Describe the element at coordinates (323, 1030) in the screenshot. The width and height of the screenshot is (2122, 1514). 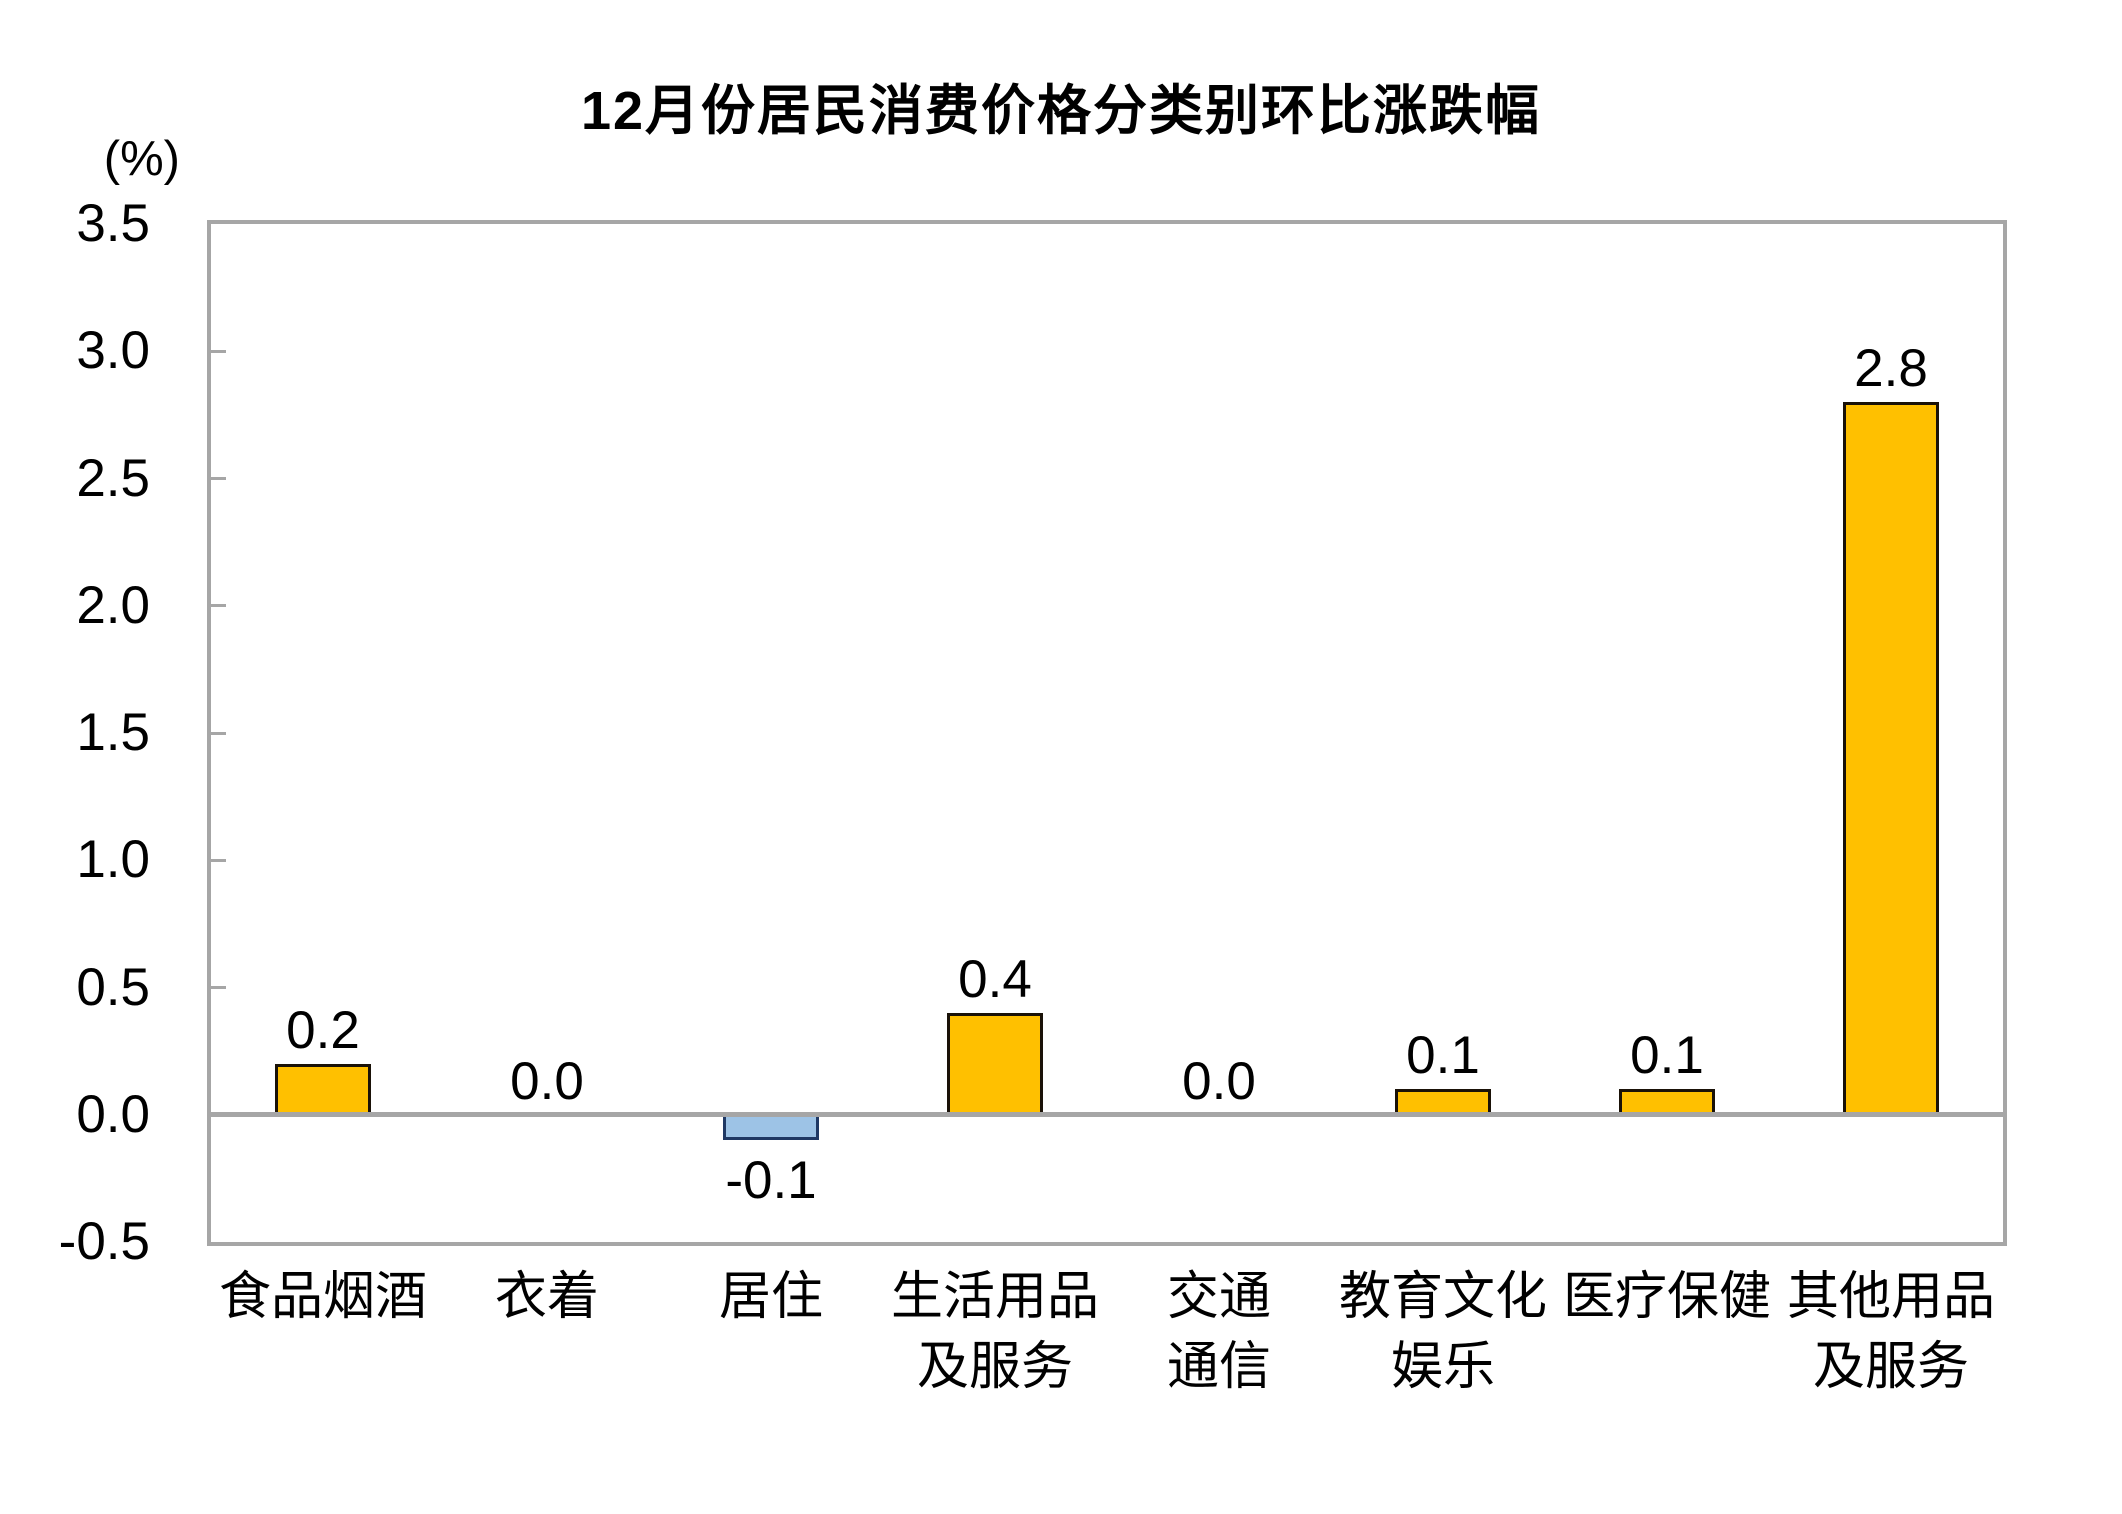
I see `bar-value-label: 0.2` at that location.